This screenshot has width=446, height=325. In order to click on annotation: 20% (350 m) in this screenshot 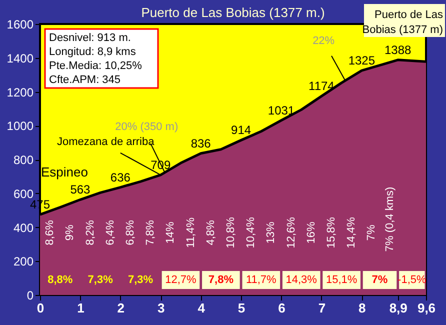, I will do `click(146, 127)`.